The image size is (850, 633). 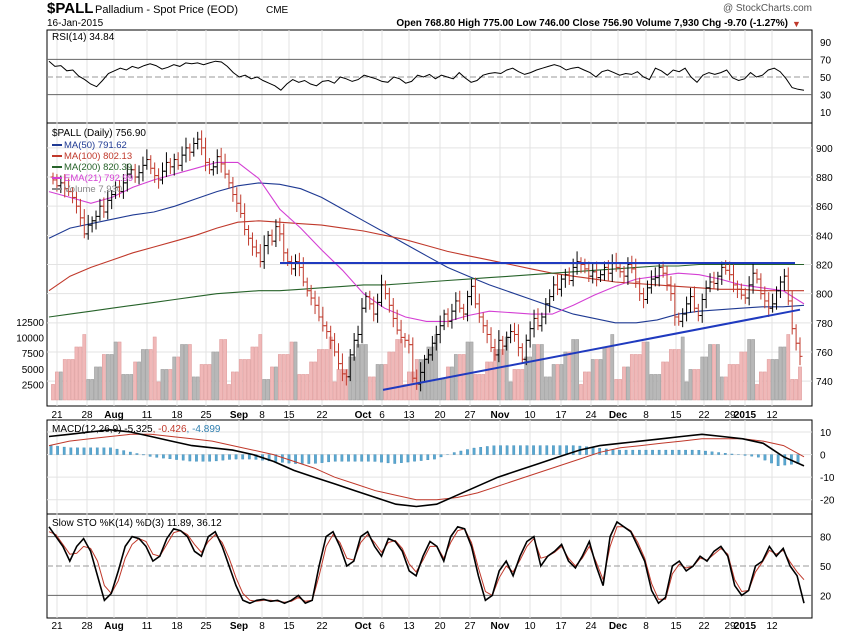 I want to click on x-tick-label: 20, so click(x=440, y=415).